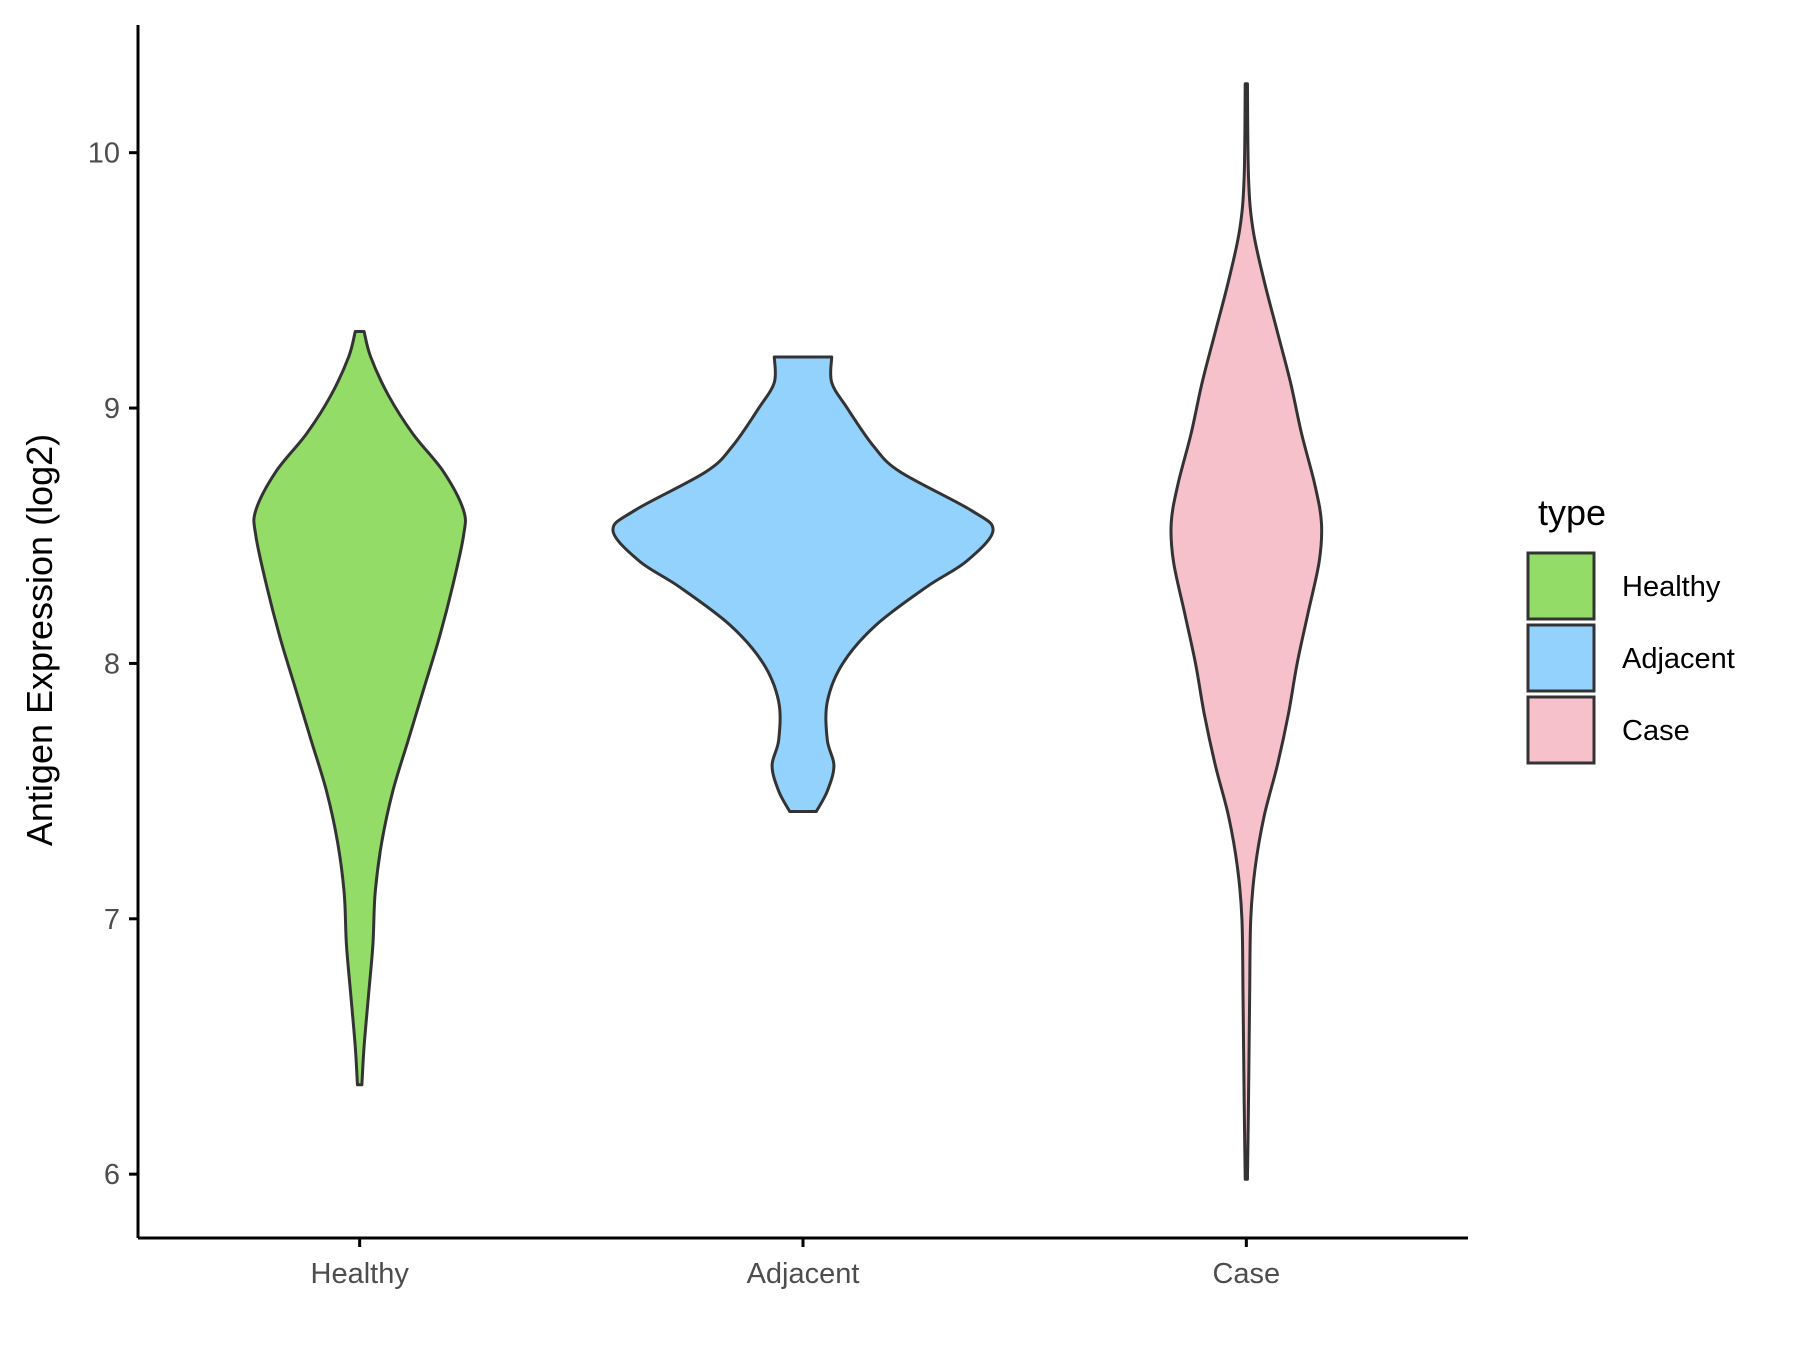 The width and height of the screenshot is (1800, 1350). I want to click on legend: type Healthy Adjacent Case, so click(1630, 628).